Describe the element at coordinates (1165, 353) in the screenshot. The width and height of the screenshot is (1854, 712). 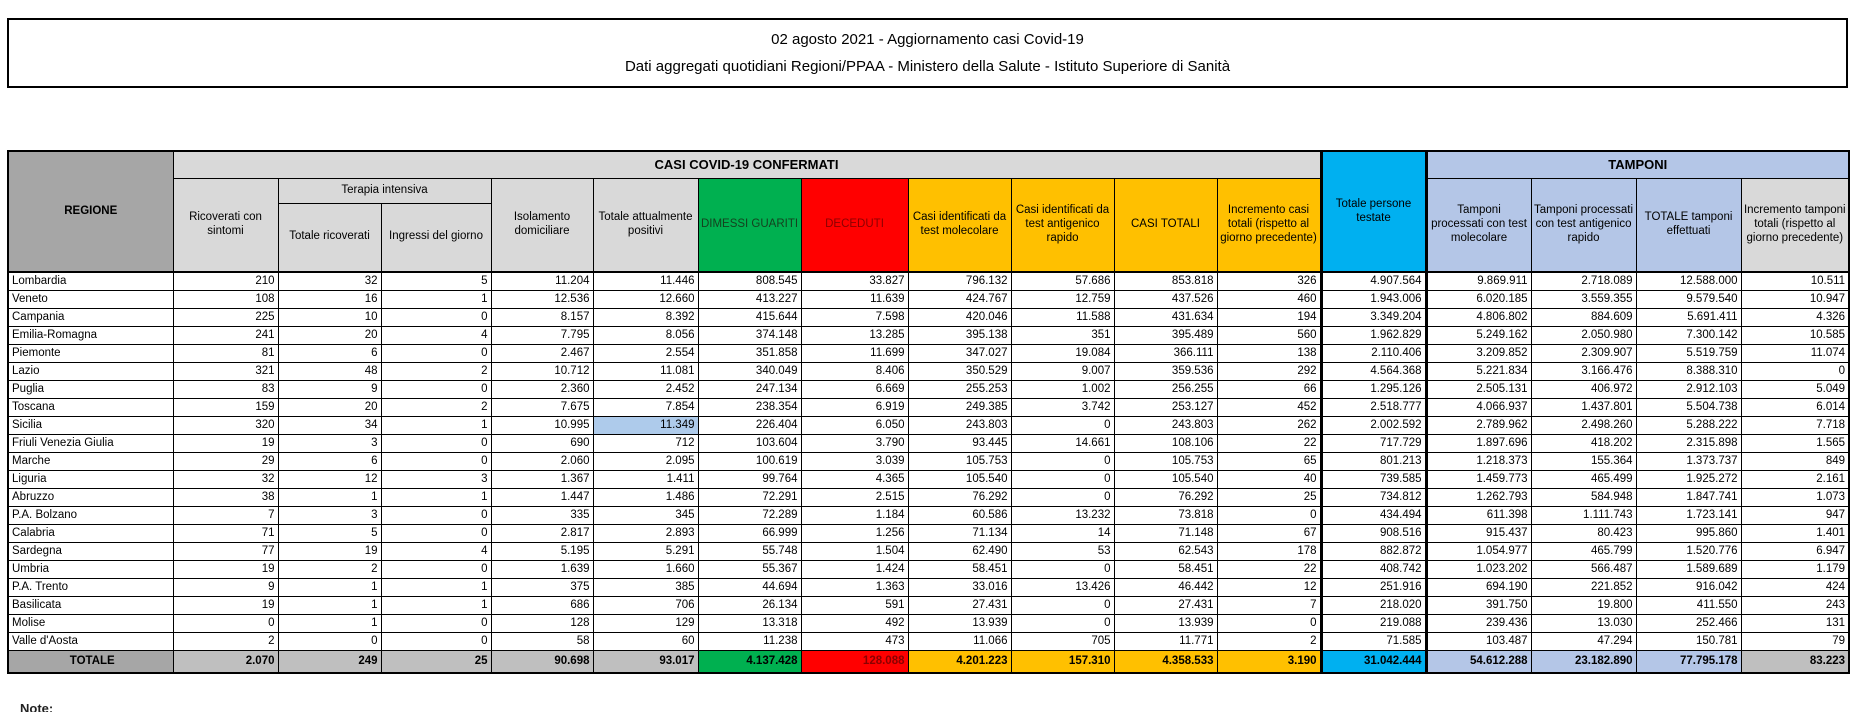
I see `value-cell: 366.111` at that location.